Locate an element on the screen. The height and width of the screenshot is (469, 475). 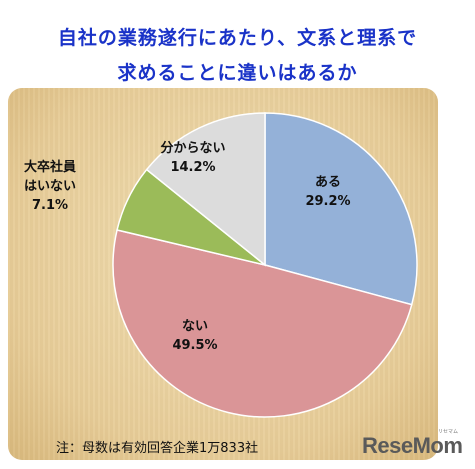
slice-label-1: ない 49.5% is located at coordinates (194, 336).